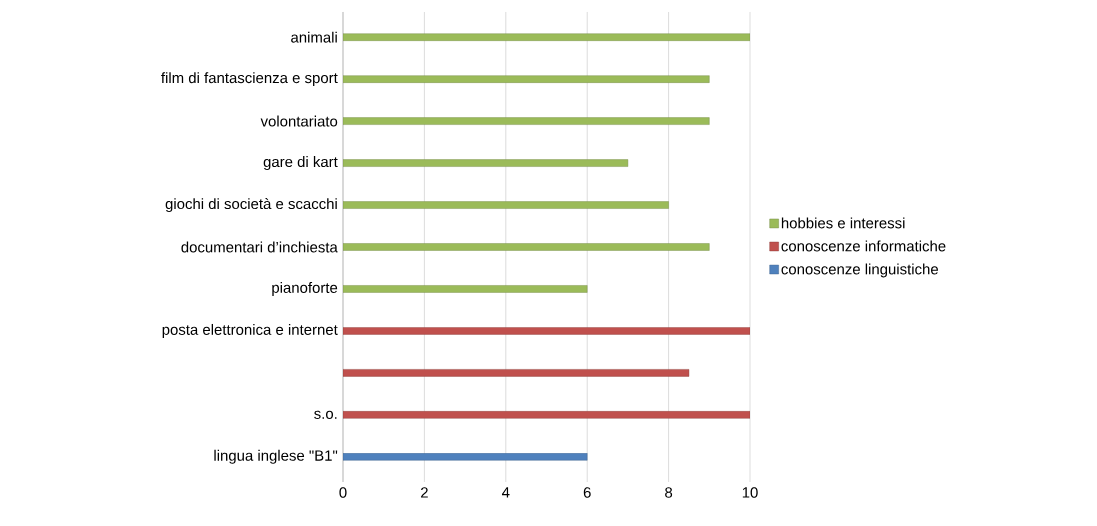 This screenshot has height=526, width=1097. What do you see at coordinates (343, 492) in the screenshot?
I see `x-tick-label: 0` at bounding box center [343, 492].